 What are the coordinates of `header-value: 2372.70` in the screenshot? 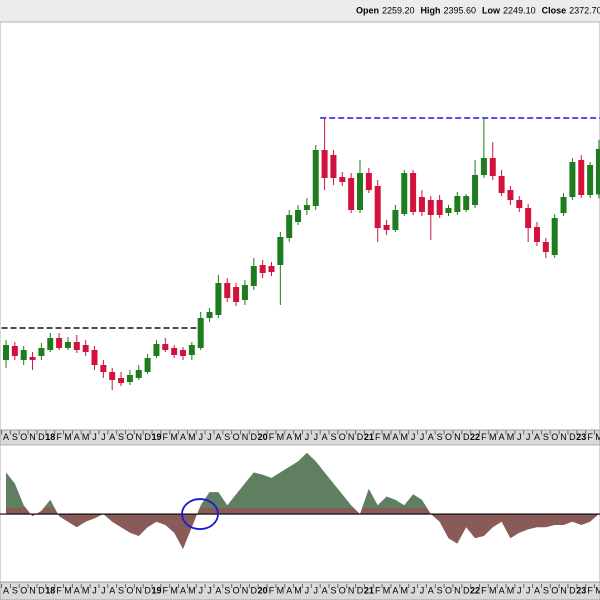 It's located at (584, 10).